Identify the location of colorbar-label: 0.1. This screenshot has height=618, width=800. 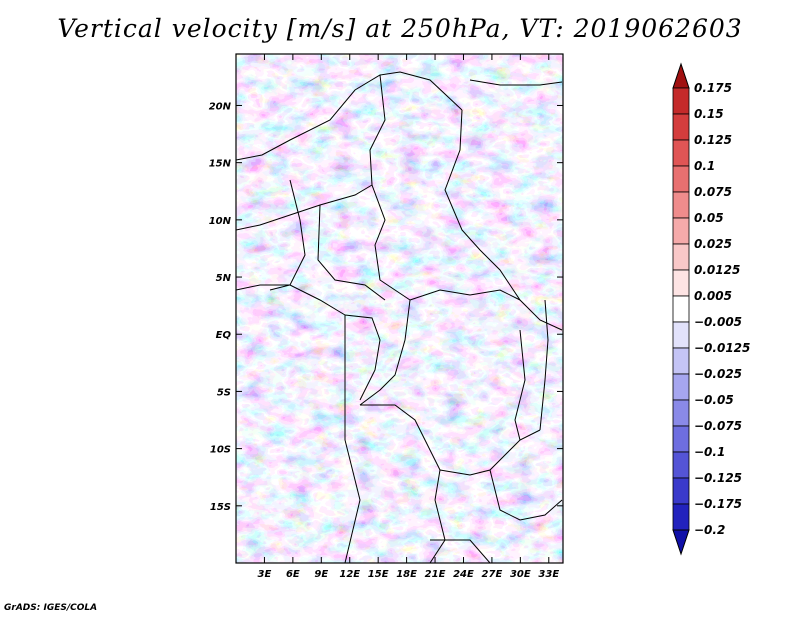
(704, 166).